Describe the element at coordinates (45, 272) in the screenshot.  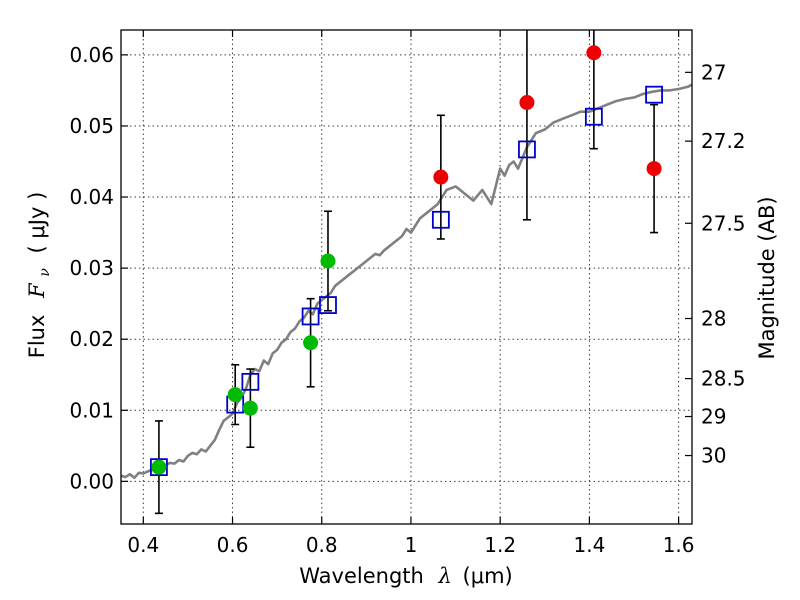
I see `y-axis-title-subscript: ν` at that location.